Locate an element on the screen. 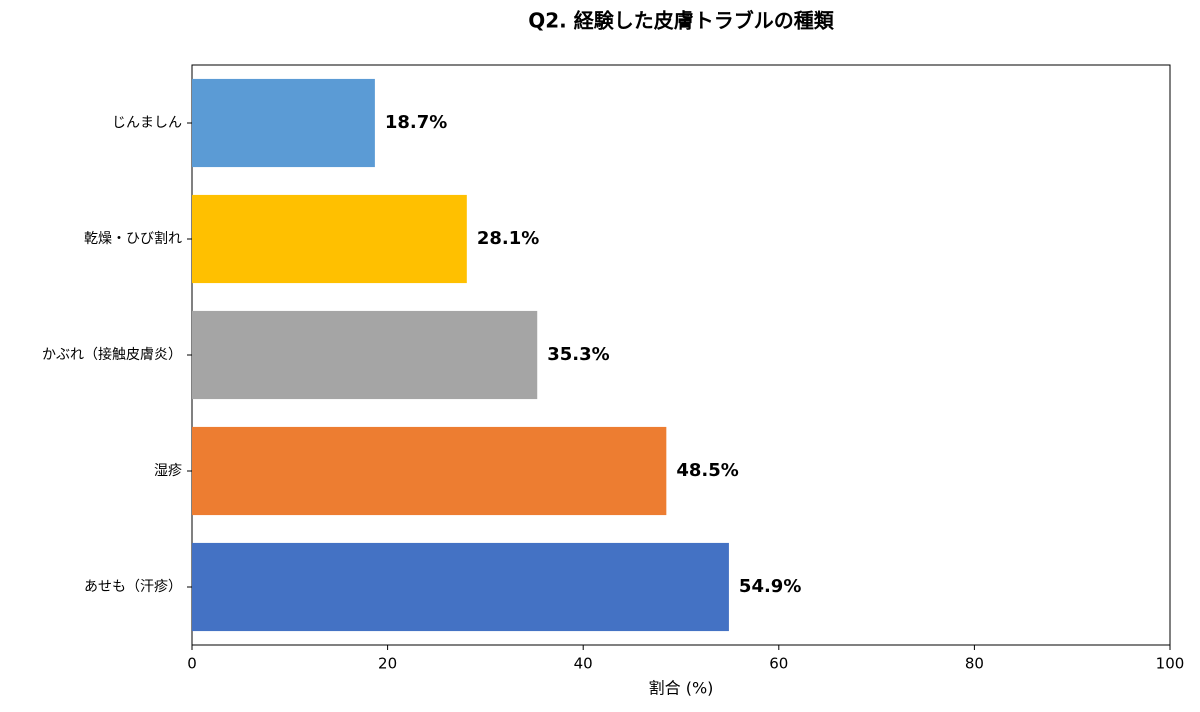 The image size is (1200, 712). x-tick-label: 100 is located at coordinates (1170, 664).